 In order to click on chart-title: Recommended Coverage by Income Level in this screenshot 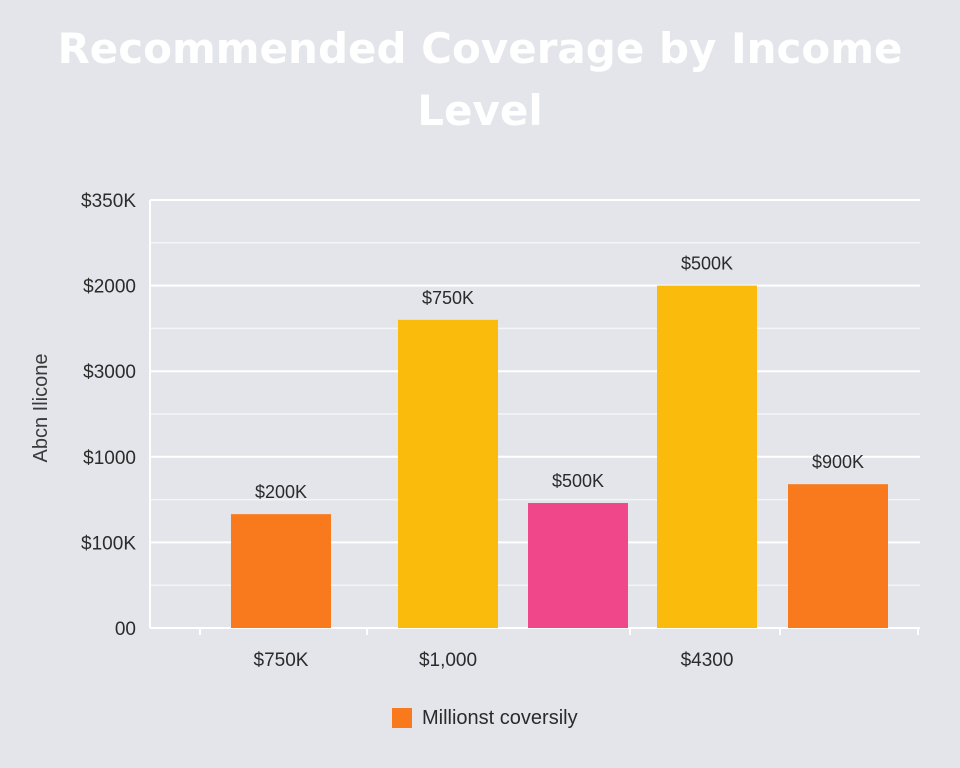, I will do `click(480, 79)`.